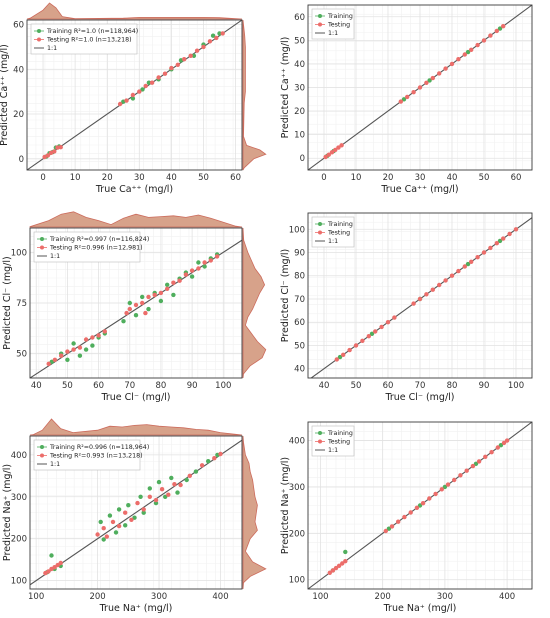 Image resolution: width=550 pixels, height=618 pixels. Describe the element at coordinates (21, 304) in the screenshot. I see `y-tick-label: 75` at that location.